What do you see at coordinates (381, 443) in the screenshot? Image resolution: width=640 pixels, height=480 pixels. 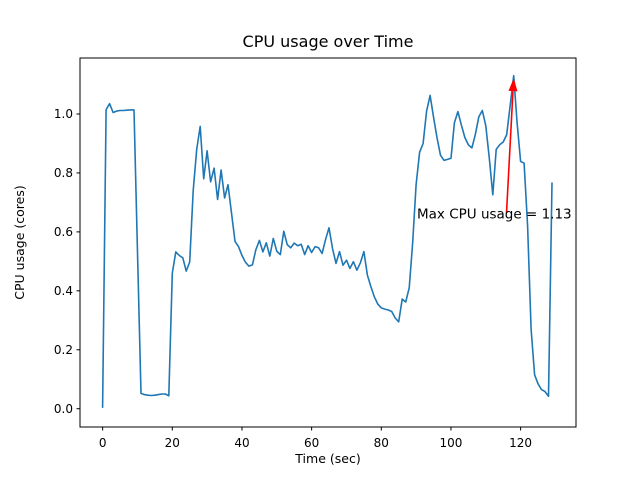 I see `x-tick-label: 80` at bounding box center [381, 443].